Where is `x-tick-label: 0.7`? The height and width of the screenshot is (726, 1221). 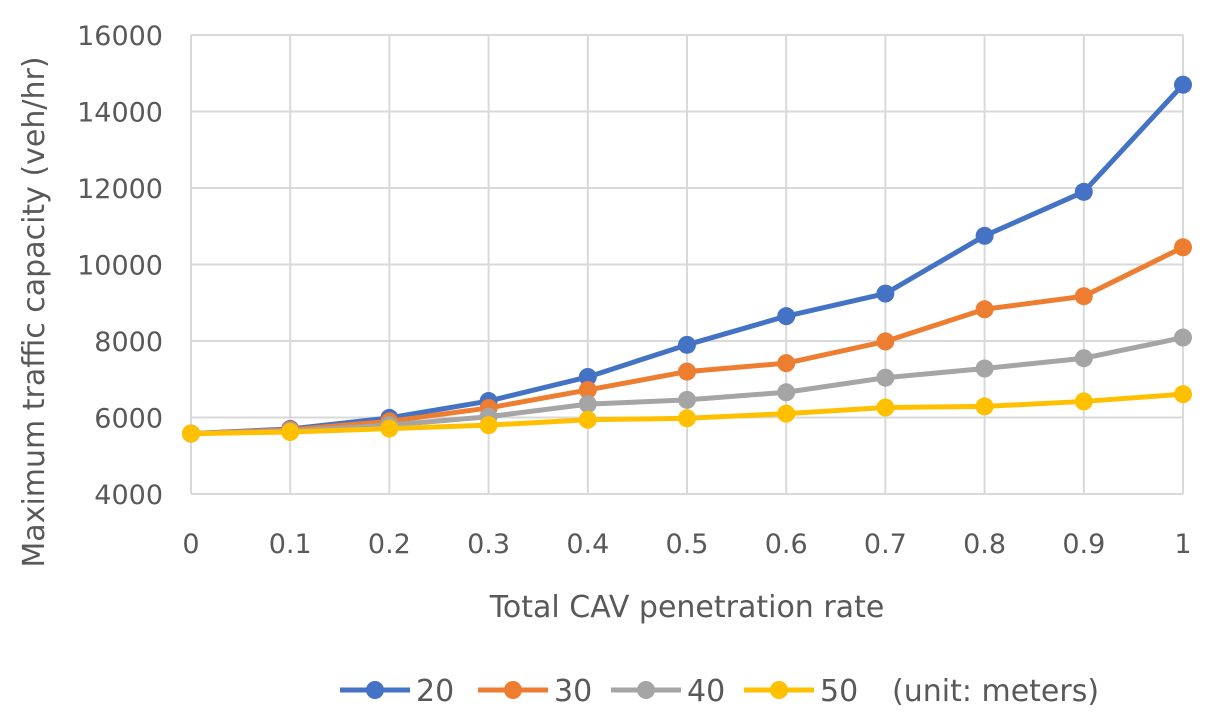 x-tick-label: 0.7 is located at coordinates (885, 544).